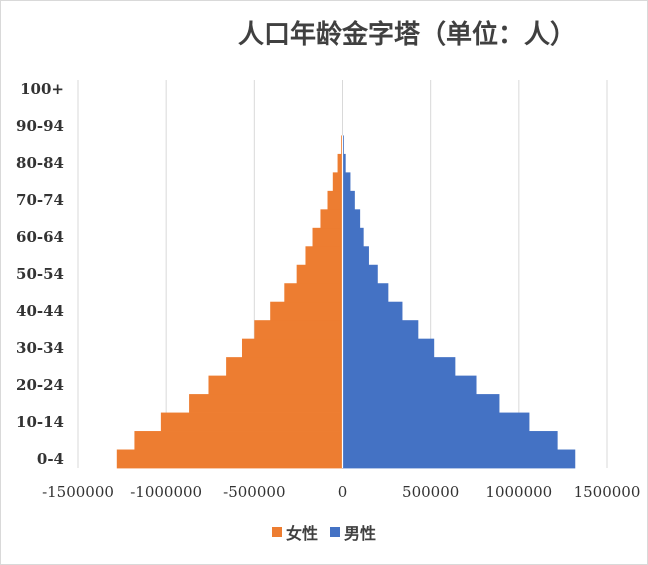 This screenshot has height=565, width=648. What do you see at coordinates (40, 311) in the screenshot?
I see `y-tick-label: 40-44` at bounding box center [40, 311].